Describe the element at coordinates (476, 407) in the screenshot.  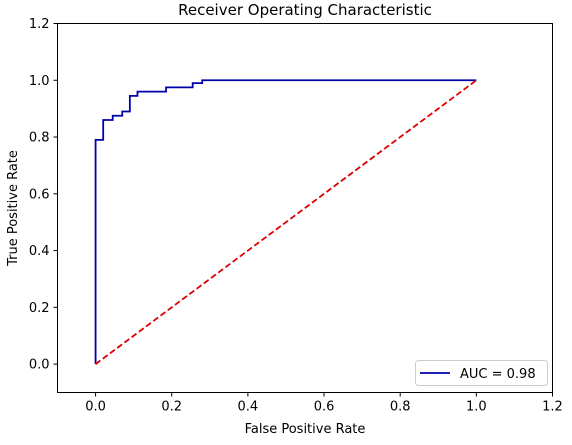
I see `x-tick-label: 1.0` at that location.